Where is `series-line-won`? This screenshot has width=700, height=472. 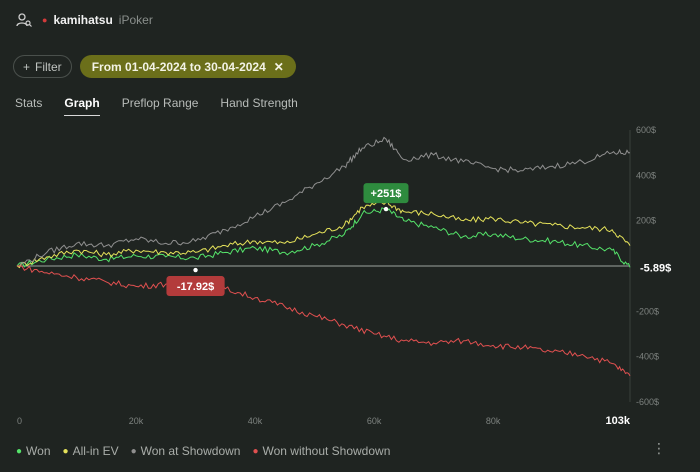
series-line-won is located at coordinates (323, 237).